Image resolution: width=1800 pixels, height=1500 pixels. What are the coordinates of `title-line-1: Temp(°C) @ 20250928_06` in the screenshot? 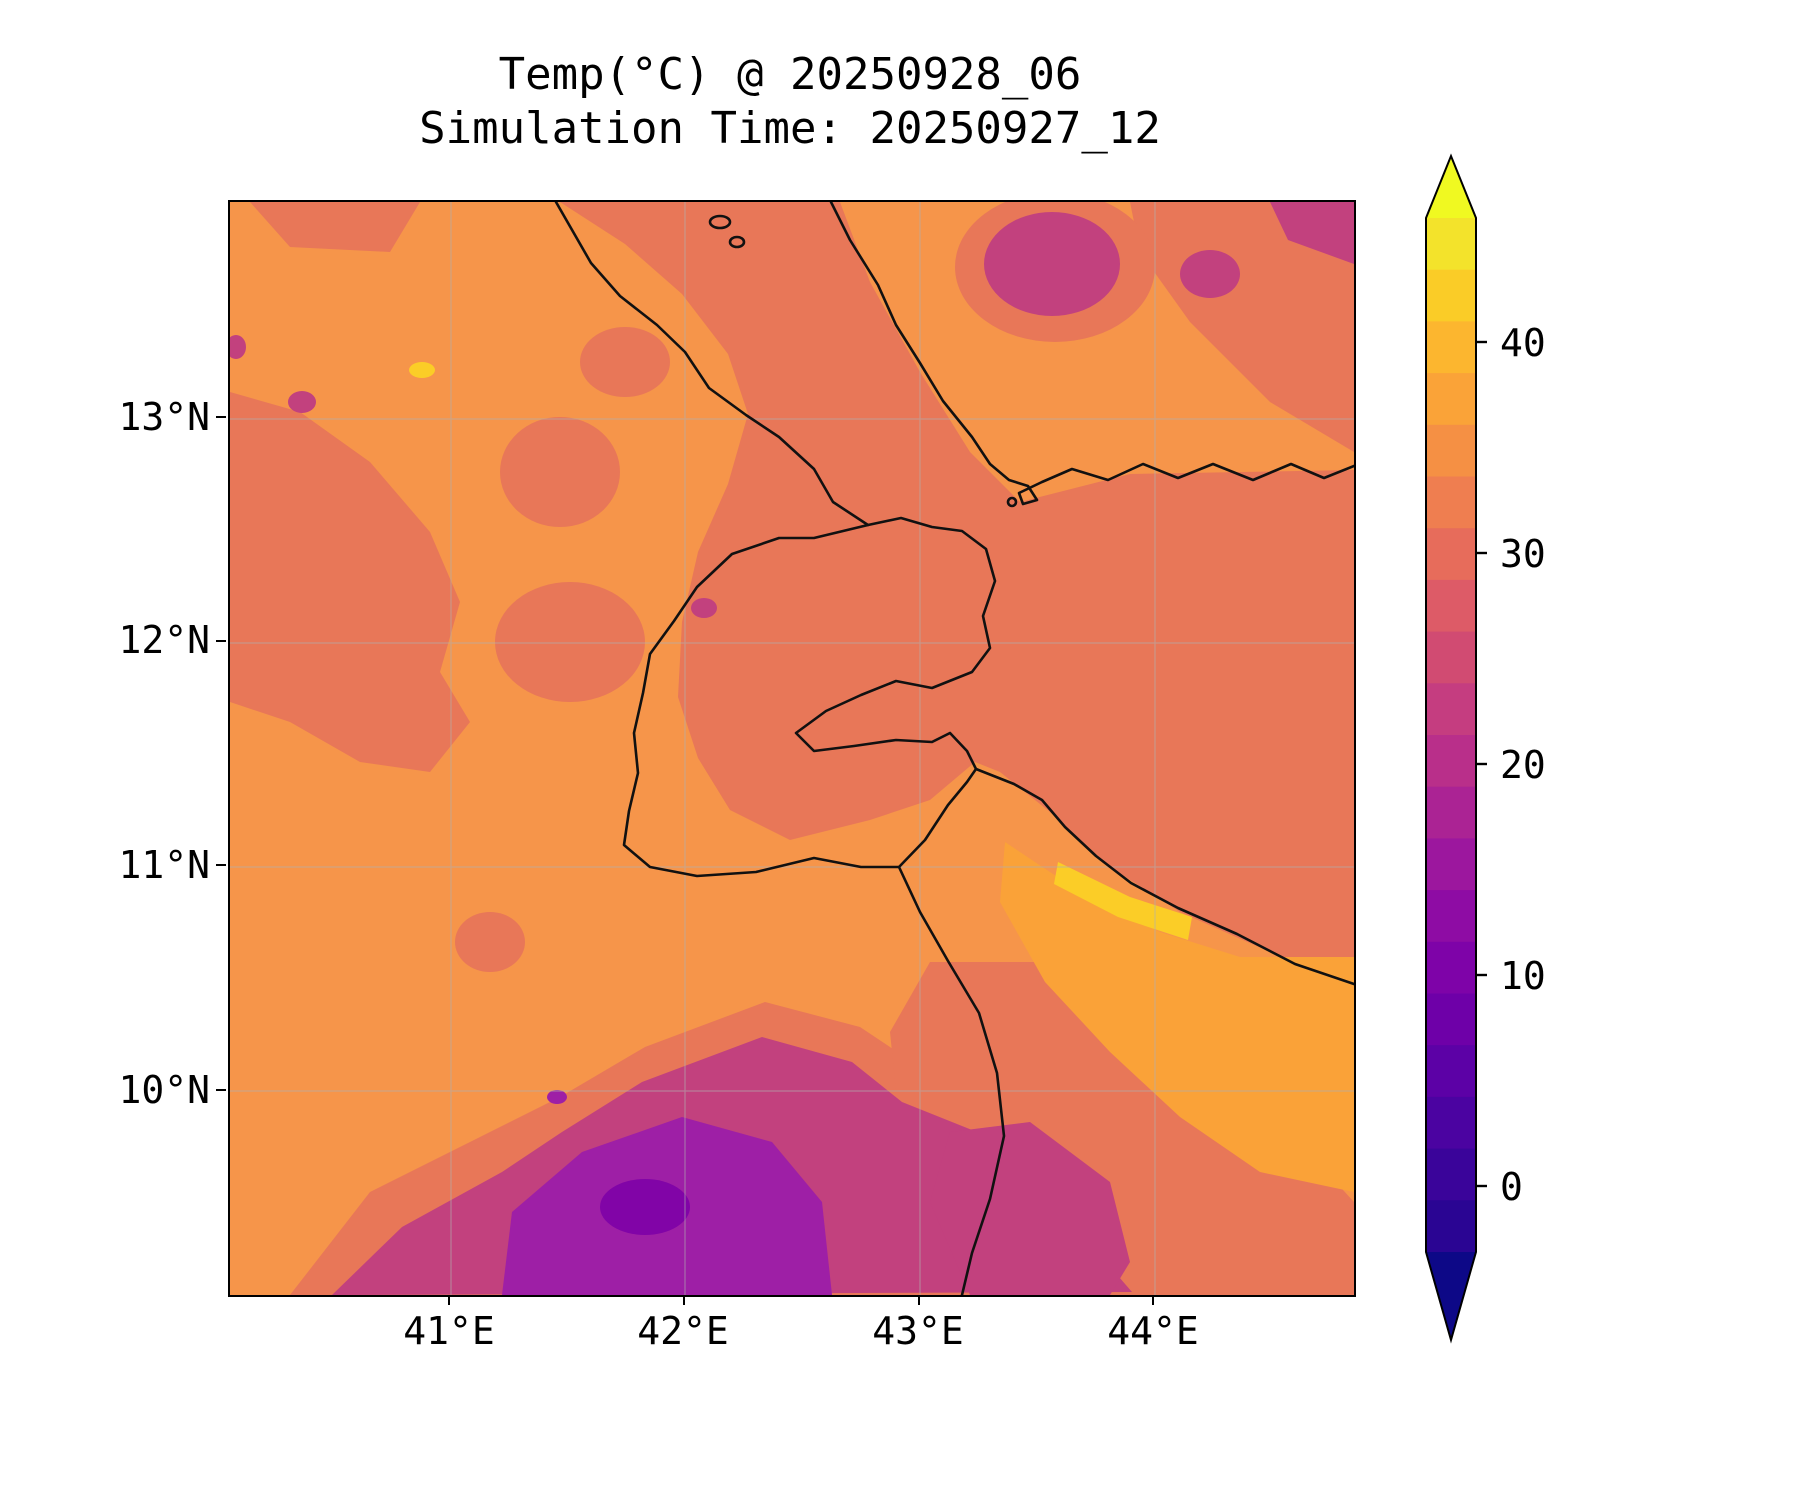 It's located at (790, 74).